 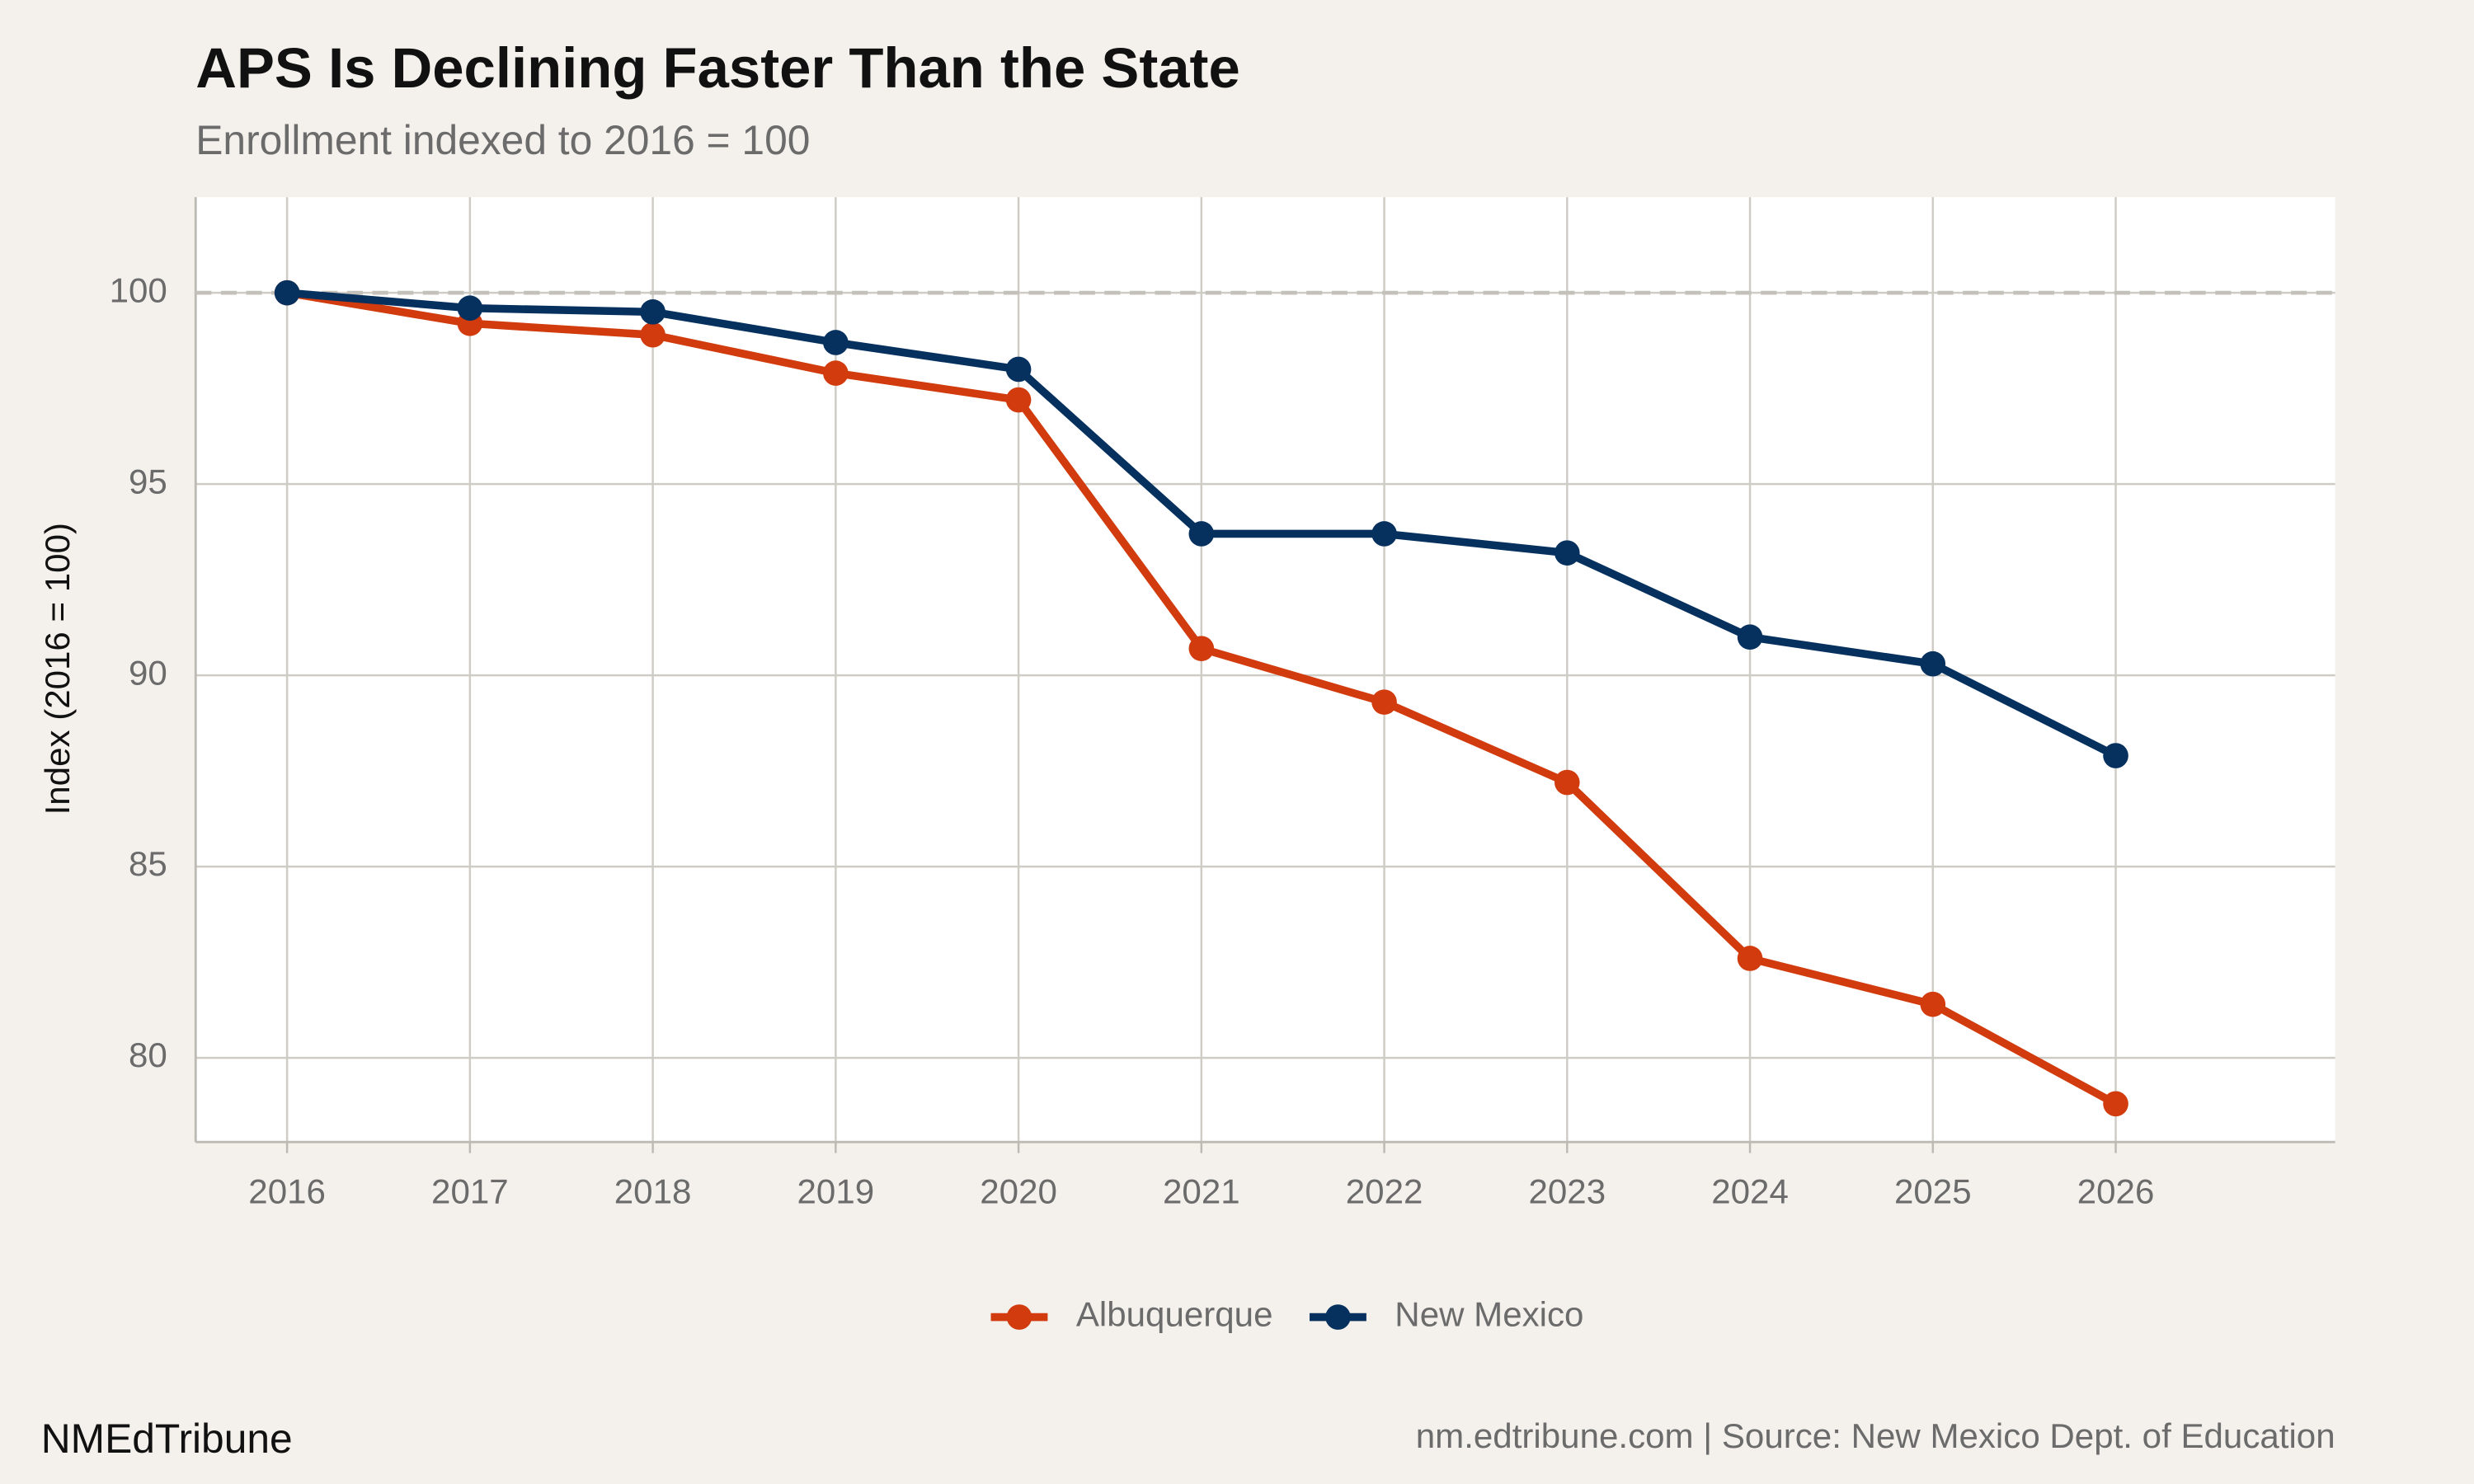 I want to click on x-tick-label: 2021, so click(x=1201, y=1191).